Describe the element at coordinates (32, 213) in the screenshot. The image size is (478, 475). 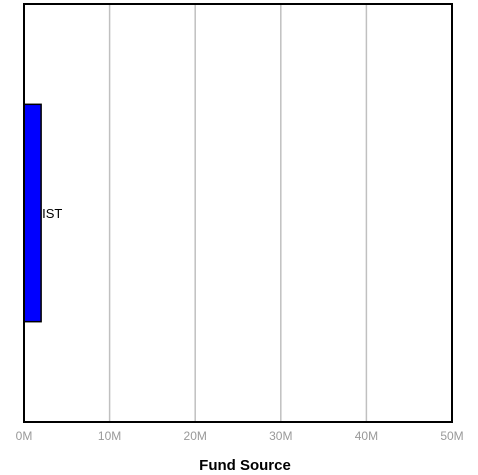
I see `bar-ist` at that location.